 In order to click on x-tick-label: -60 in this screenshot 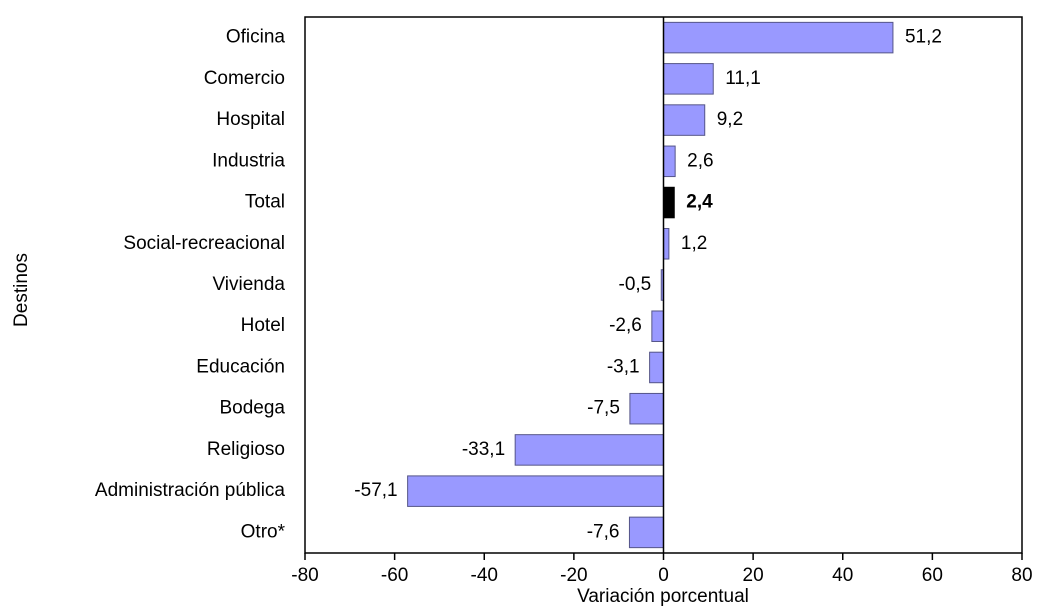, I will do `click(394, 575)`.